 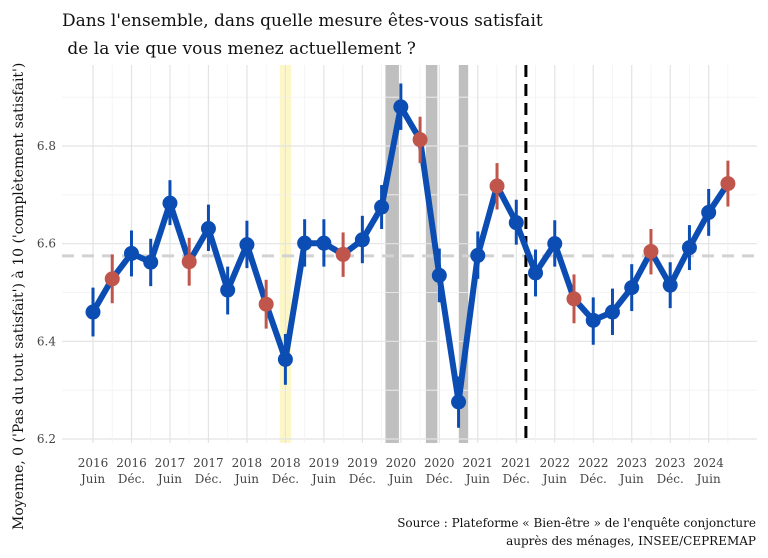 What do you see at coordinates (92, 479) in the screenshot?
I see `x-tick-label-0: Juin` at bounding box center [92, 479].